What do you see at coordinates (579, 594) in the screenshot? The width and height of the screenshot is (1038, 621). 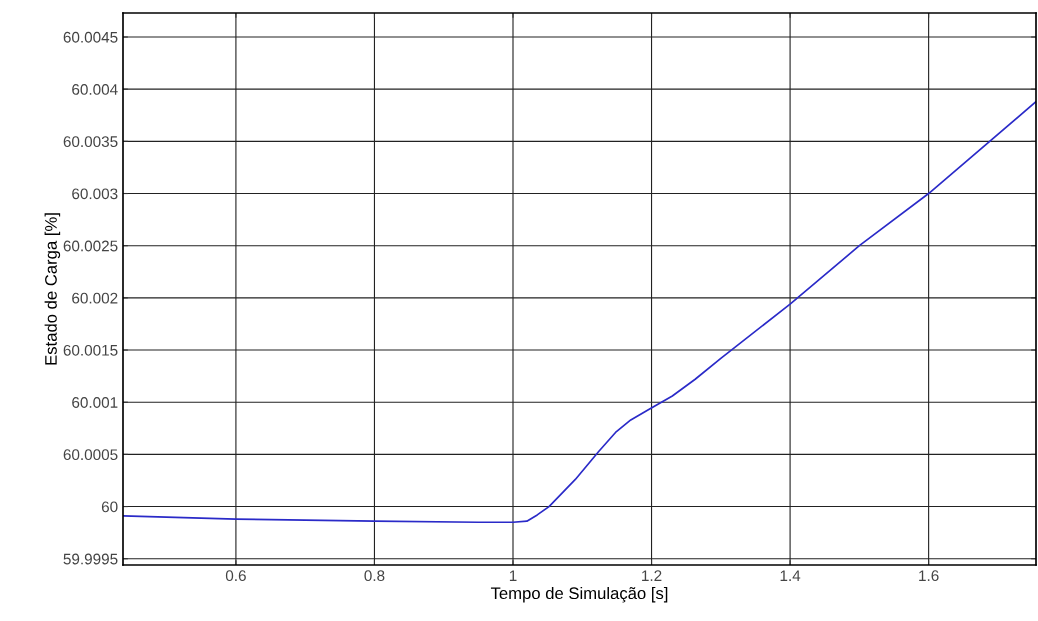 I see `x-axis-title: Tempo de Simulação [s]` at bounding box center [579, 594].